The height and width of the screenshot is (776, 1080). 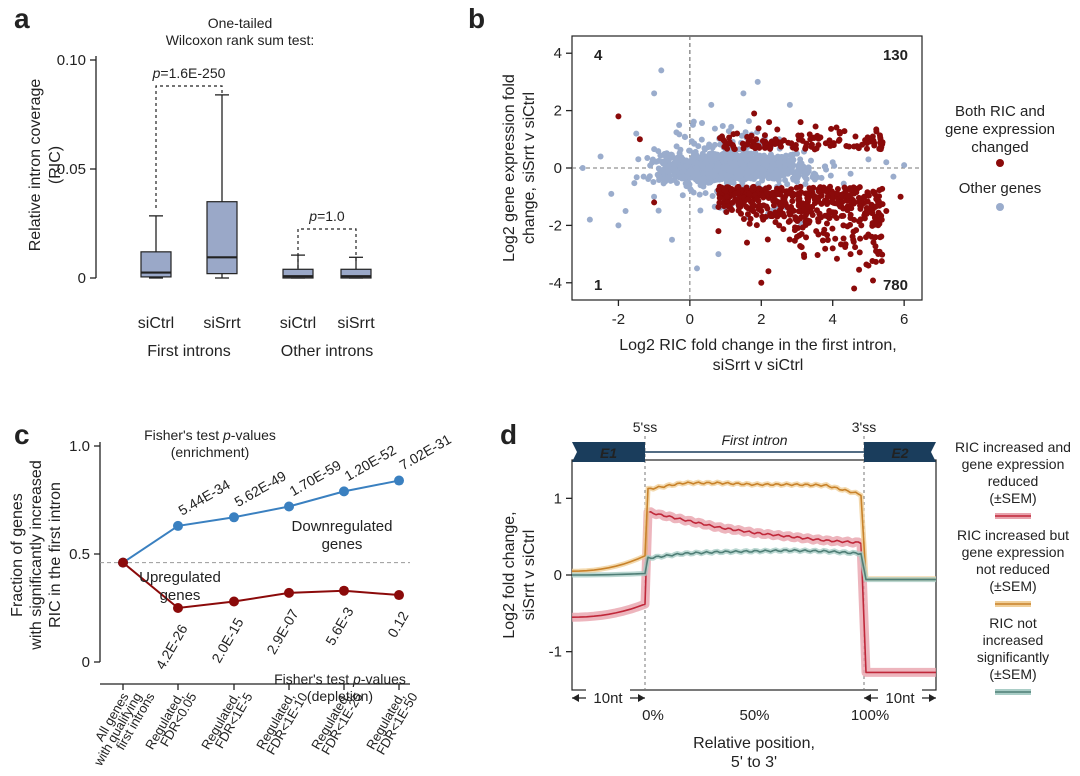 What do you see at coordinates (1012, 586) in the screenshot?
I see `d-legend-label: (±SEM)` at bounding box center [1012, 586].